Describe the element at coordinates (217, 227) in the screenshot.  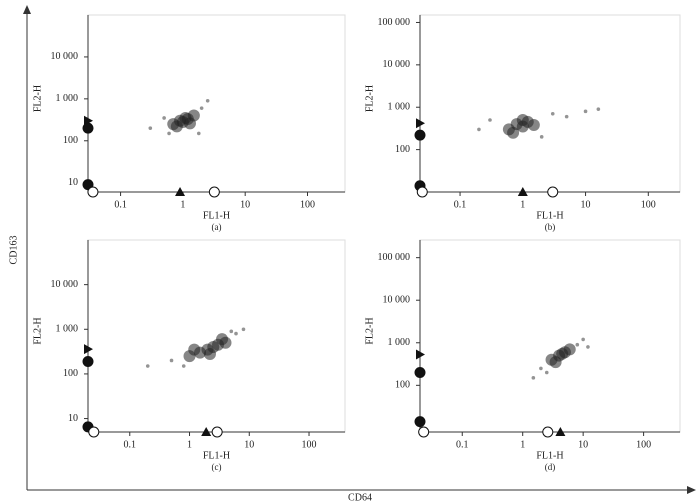
I see `subtitle: (a)` at that location.